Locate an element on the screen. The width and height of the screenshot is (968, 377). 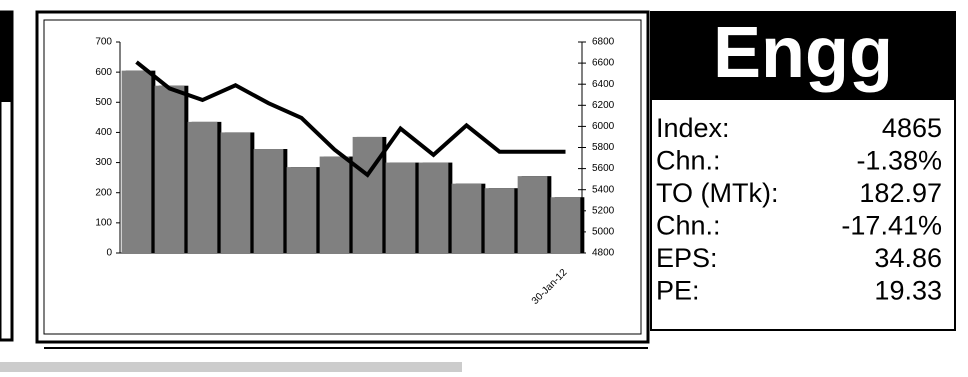
y-tick-label: 700 is located at coordinates (103, 42).